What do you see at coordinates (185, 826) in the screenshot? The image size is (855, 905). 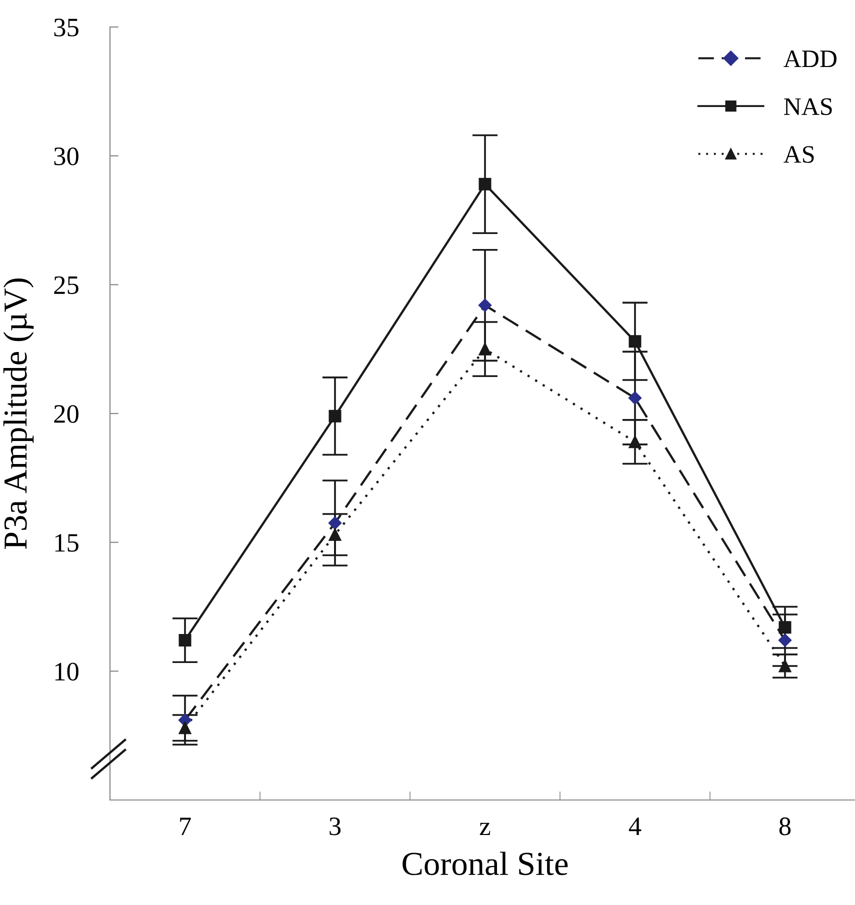 I see `x-tick-label: 7` at bounding box center [185, 826].